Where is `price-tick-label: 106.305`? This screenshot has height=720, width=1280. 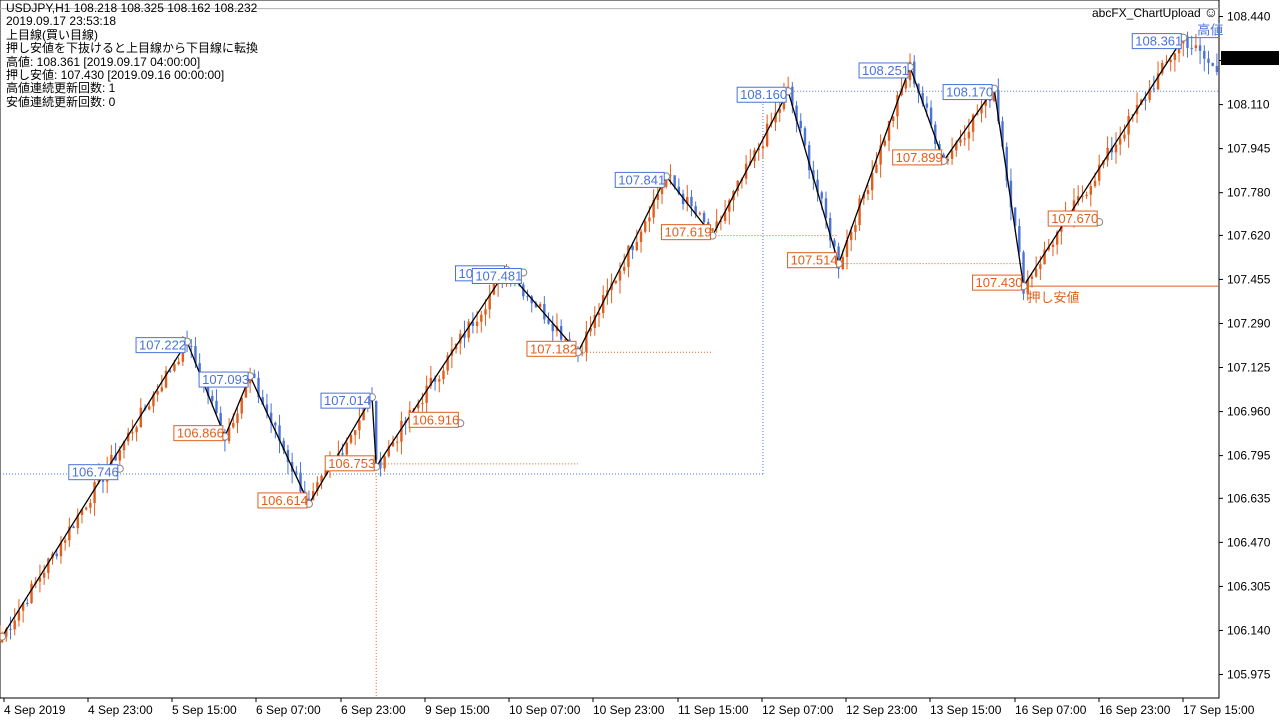
price-tick-label: 106.305 is located at coordinates (1249, 586).